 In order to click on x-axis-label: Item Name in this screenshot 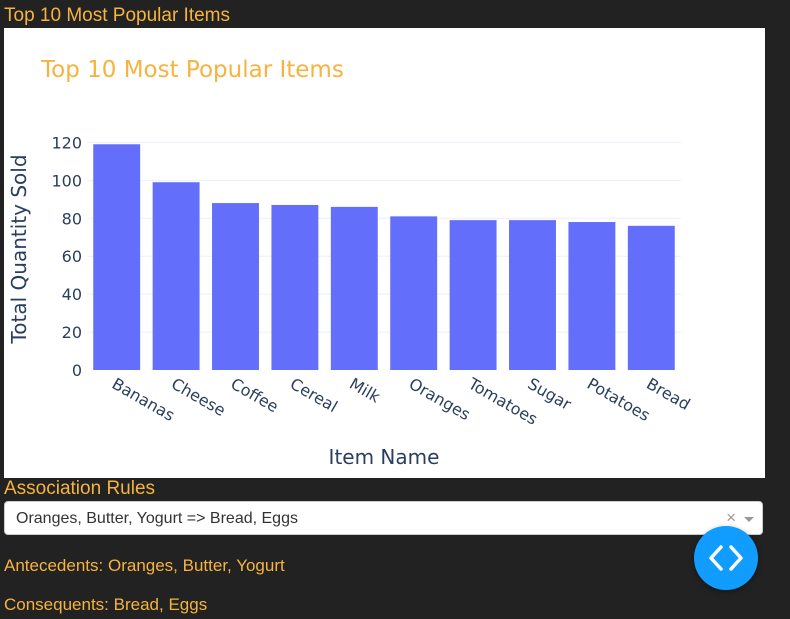, I will do `click(384, 457)`.